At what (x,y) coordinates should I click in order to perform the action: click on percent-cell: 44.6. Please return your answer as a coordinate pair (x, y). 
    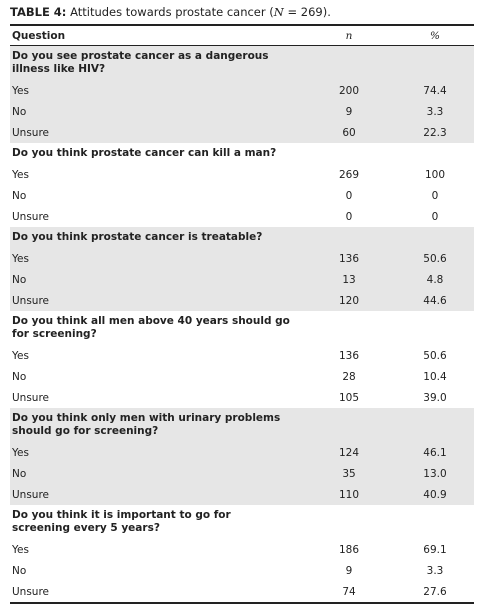
    Looking at the image, I should click on (434, 300).